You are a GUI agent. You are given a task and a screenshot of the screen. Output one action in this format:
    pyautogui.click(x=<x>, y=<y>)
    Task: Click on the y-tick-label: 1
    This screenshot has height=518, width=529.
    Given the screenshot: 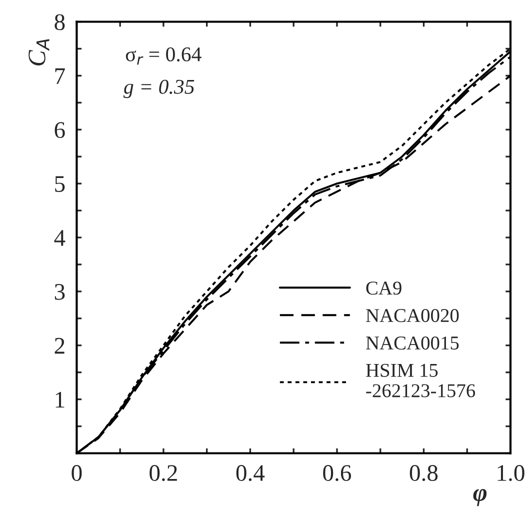 What is the action you would take?
    pyautogui.click(x=60, y=400)
    